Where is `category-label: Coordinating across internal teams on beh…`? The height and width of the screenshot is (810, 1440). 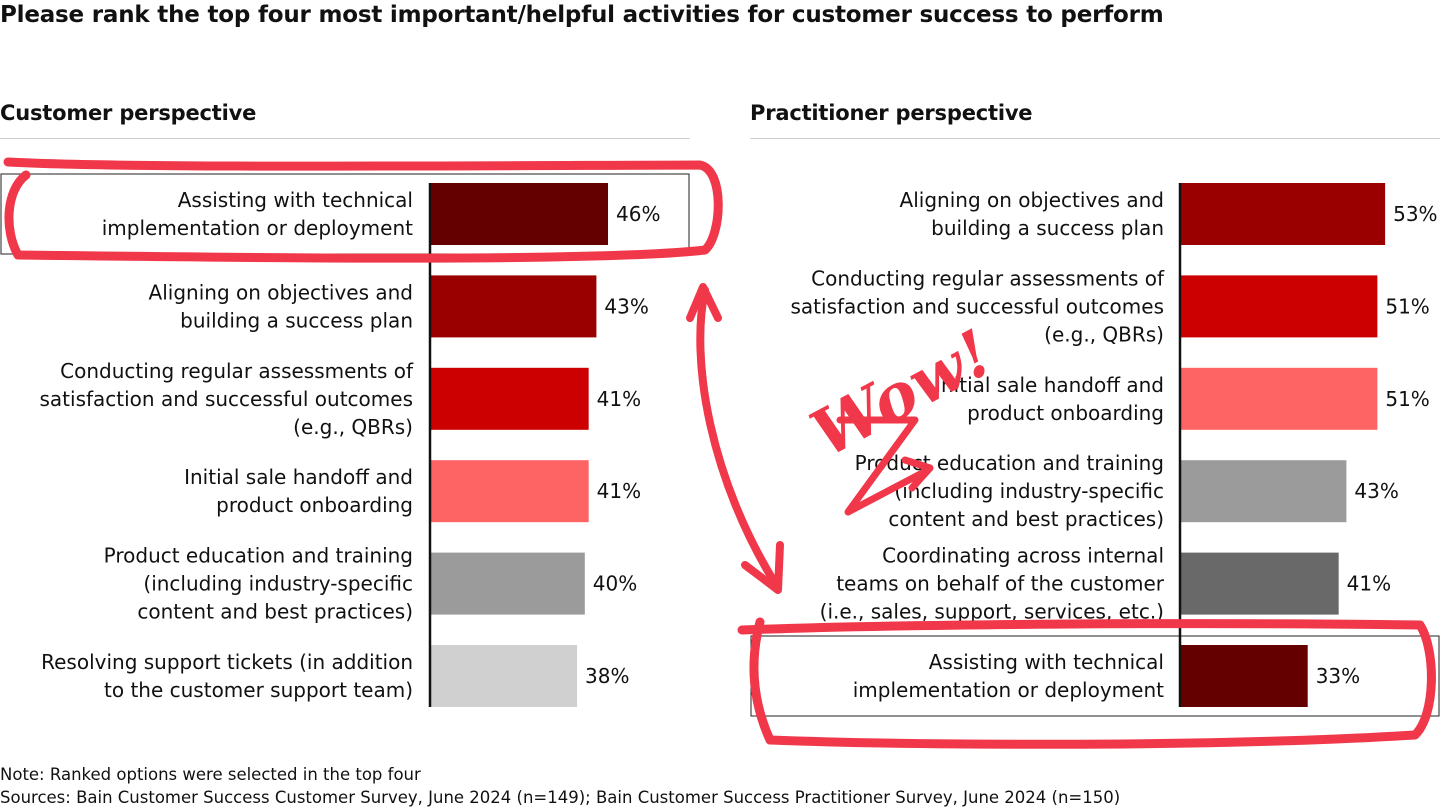
category-label: Coordinating across internal teams on beh… is located at coordinates (992, 584).